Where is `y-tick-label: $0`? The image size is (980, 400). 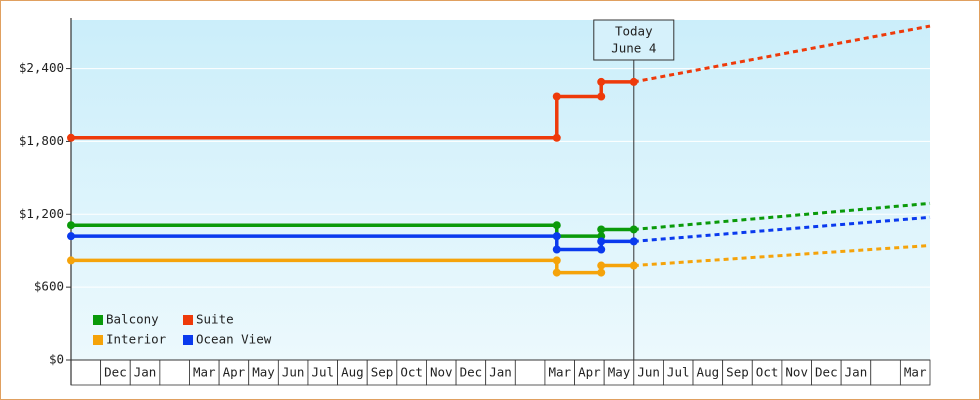 y-tick-label: $0 is located at coordinates (56, 359).